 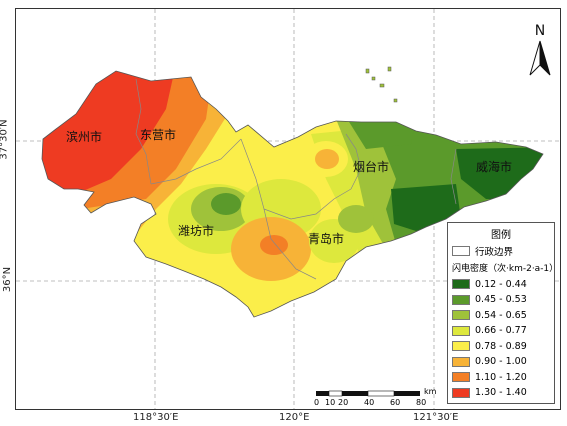 What do you see at coordinates (84, 136) in the screenshot?
I see `city-label: 滨州市` at bounding box center [84, 136].